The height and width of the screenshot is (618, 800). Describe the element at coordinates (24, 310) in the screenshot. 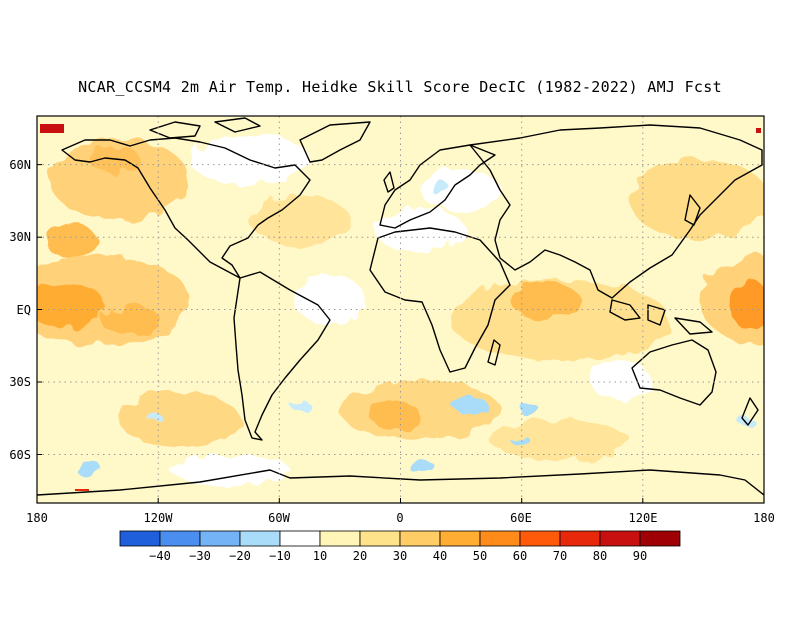

I see `lat-label-eq: EQ` at that location.